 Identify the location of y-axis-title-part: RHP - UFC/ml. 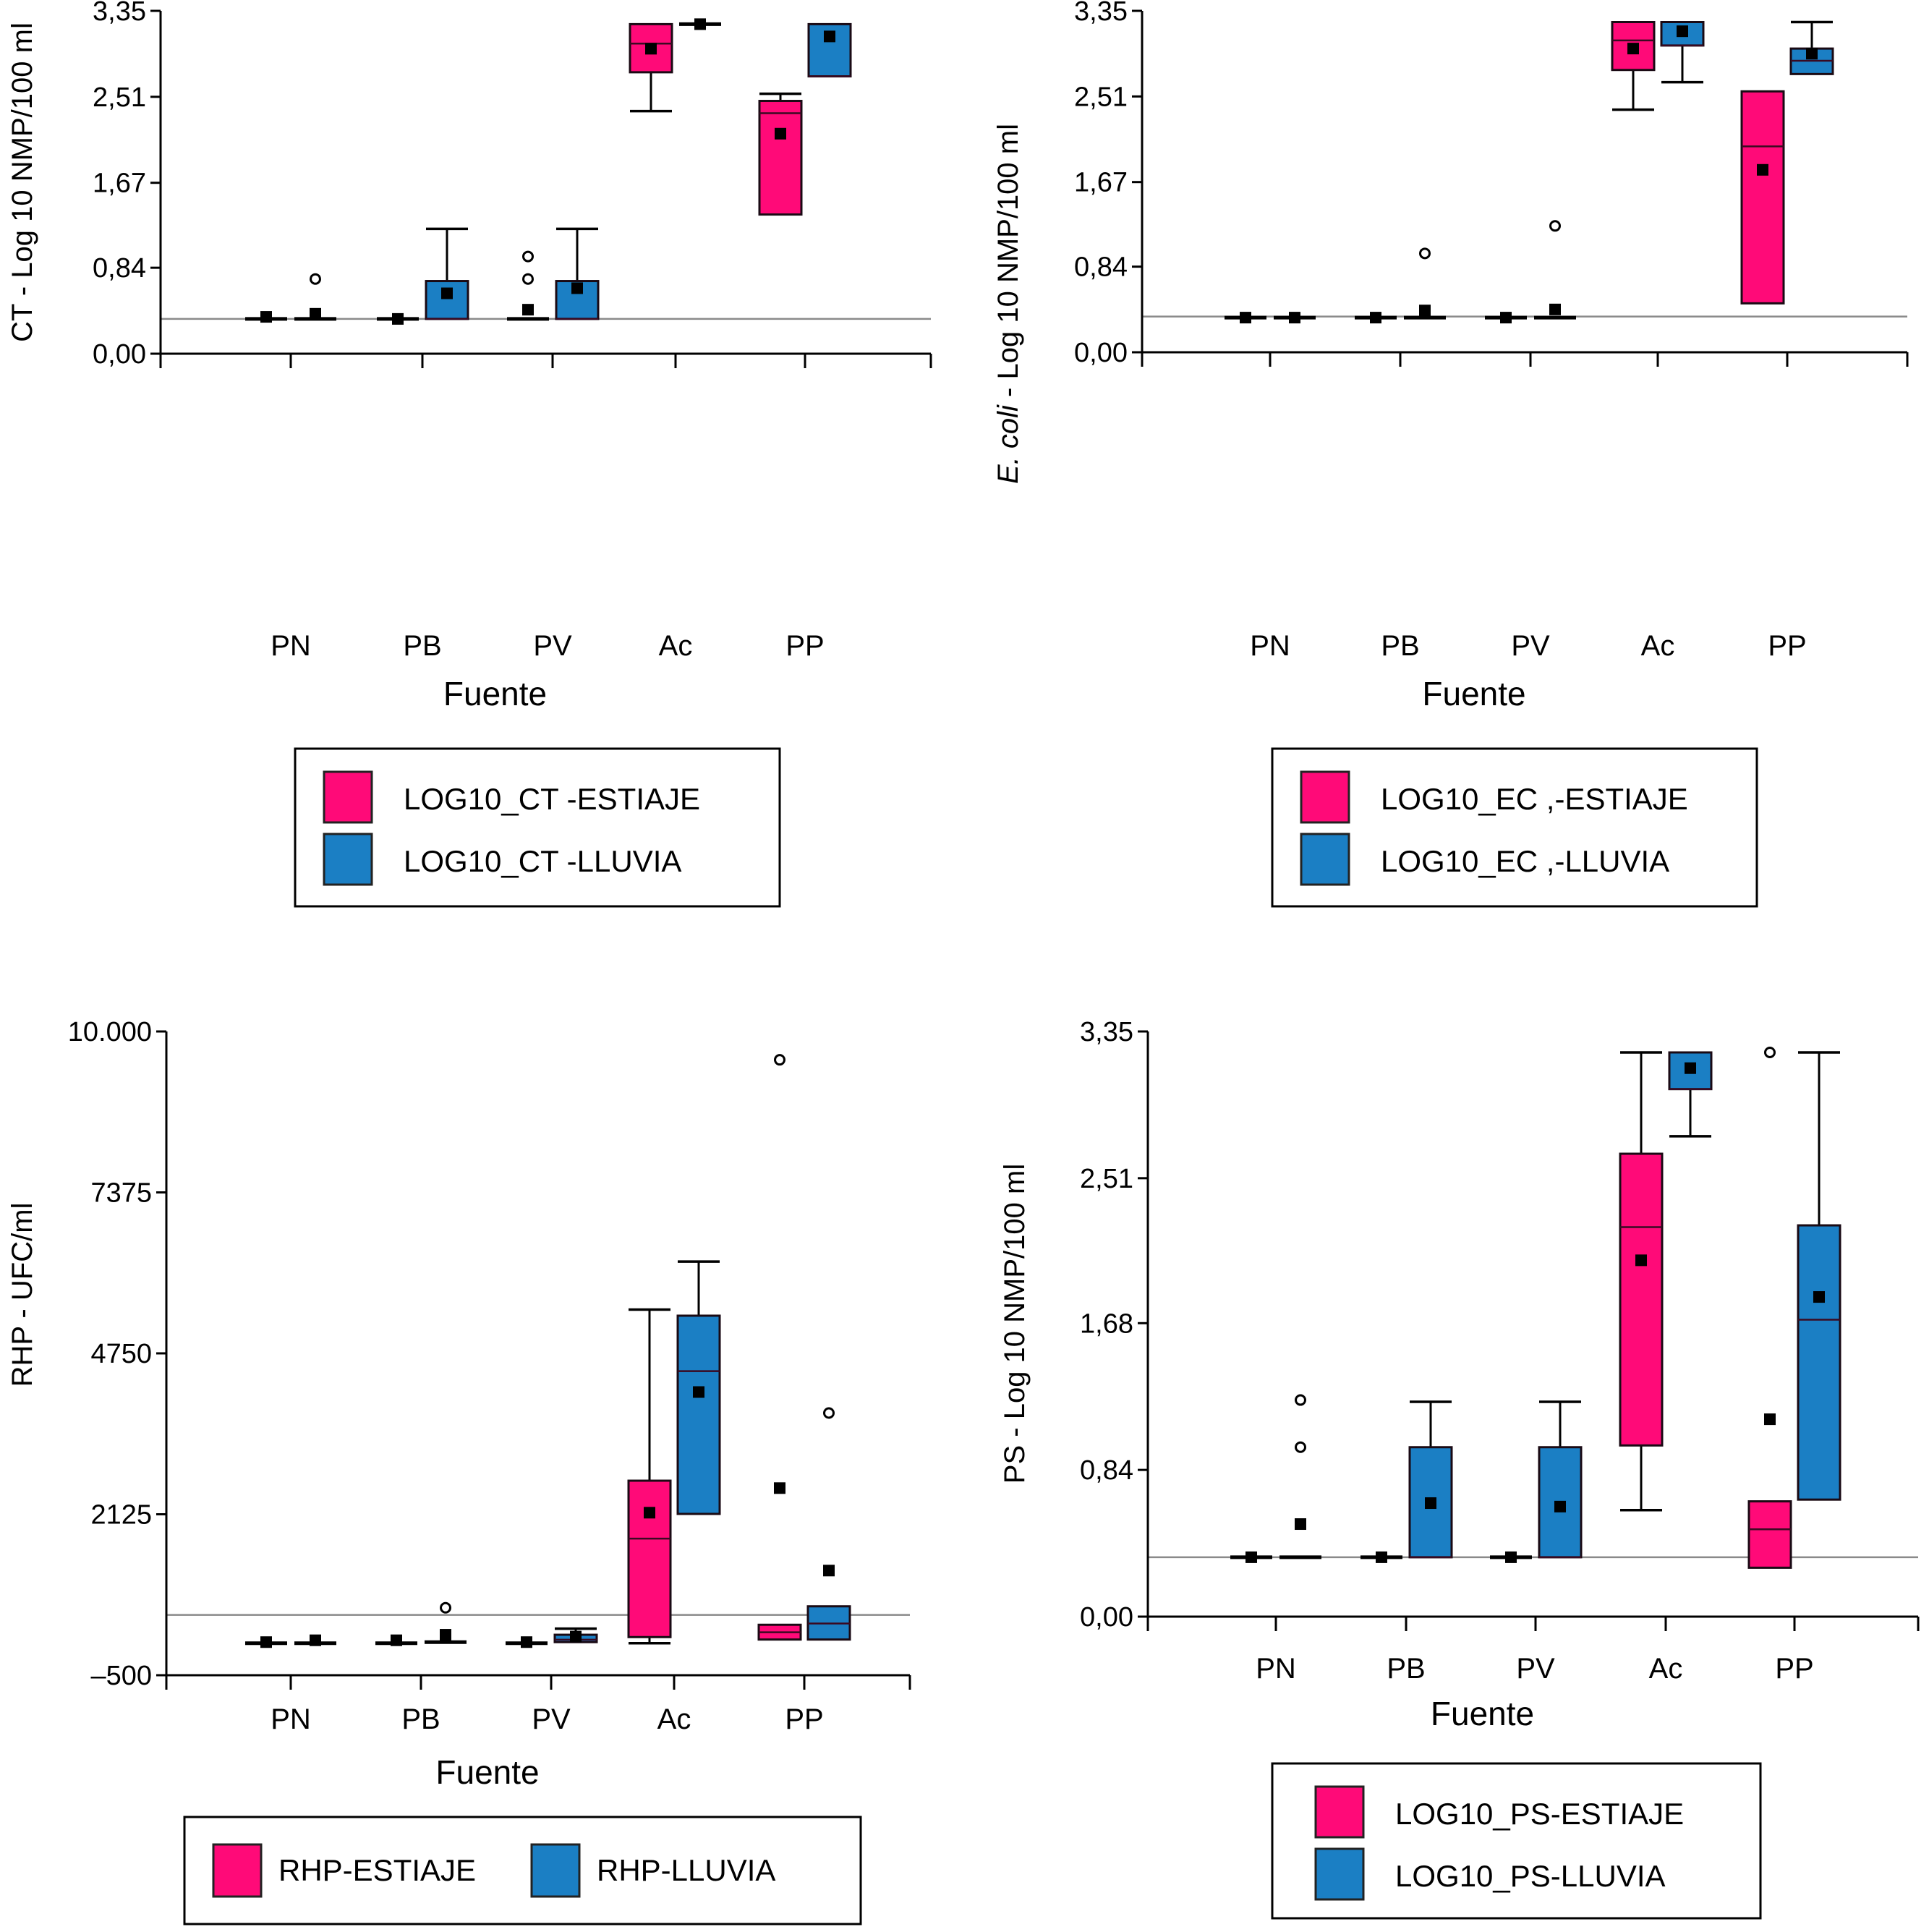
(22, 1295).